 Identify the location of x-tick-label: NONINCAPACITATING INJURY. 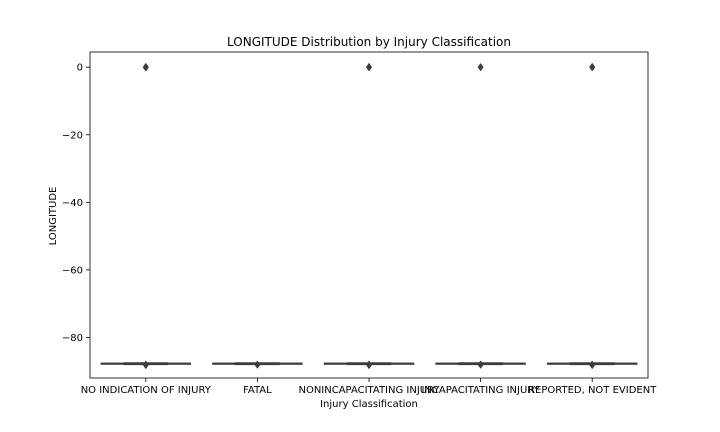
(369, 390).